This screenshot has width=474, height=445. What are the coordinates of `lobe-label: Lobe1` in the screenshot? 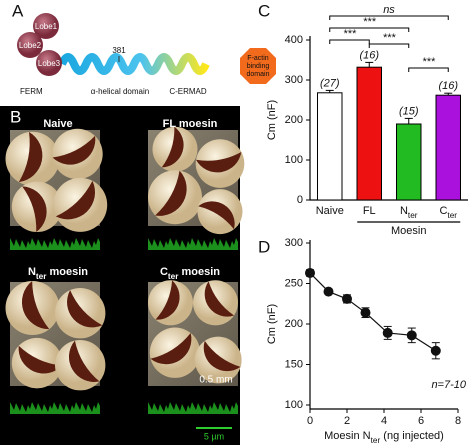 It's located at (46, 26).